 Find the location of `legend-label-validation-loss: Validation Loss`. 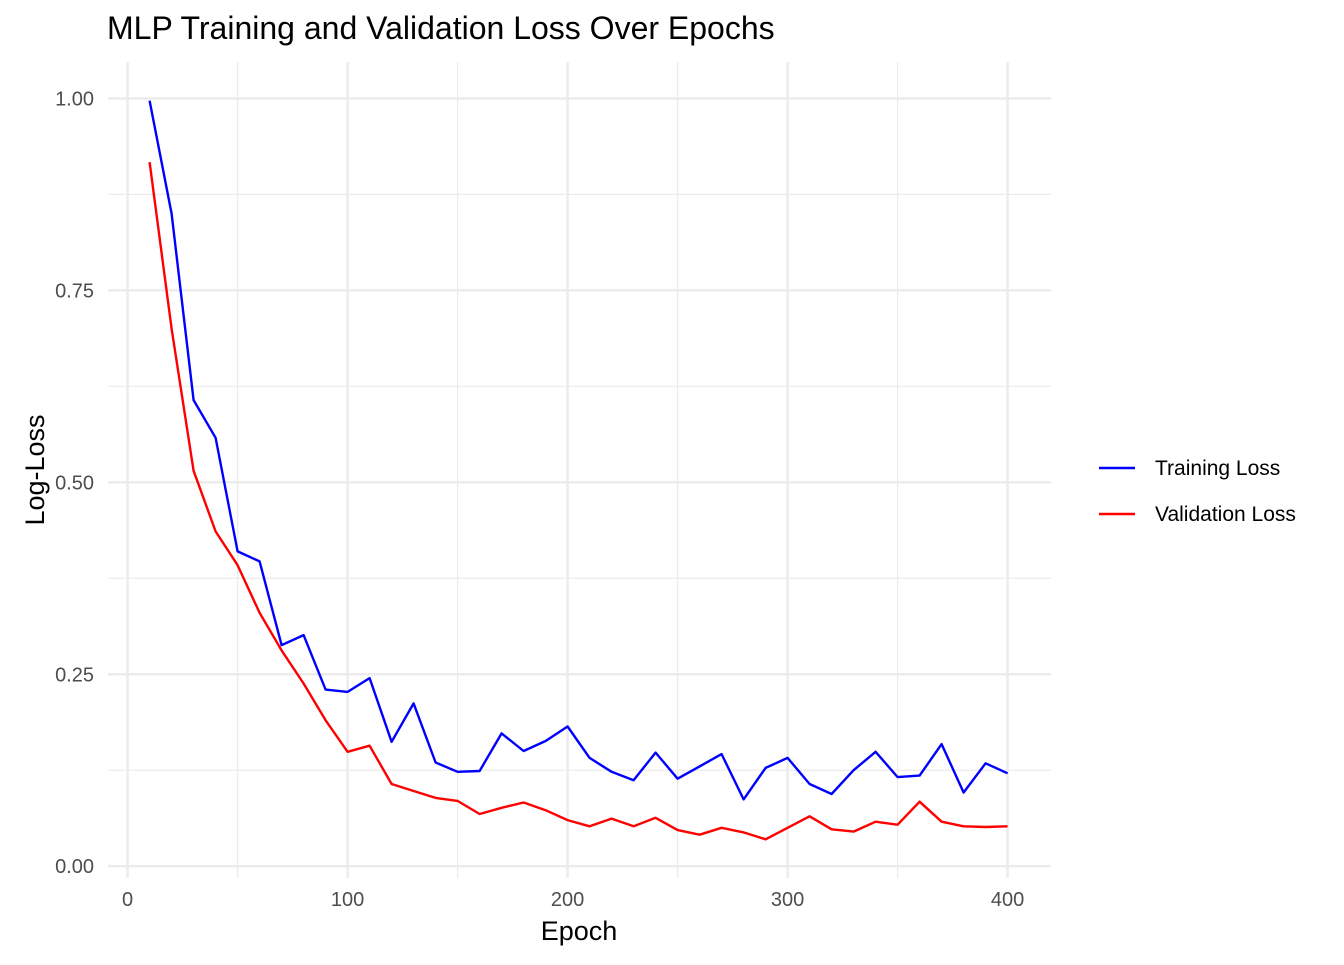

legend-label-validation-loss: Validation Loss is located at coordinates (1225, 514).